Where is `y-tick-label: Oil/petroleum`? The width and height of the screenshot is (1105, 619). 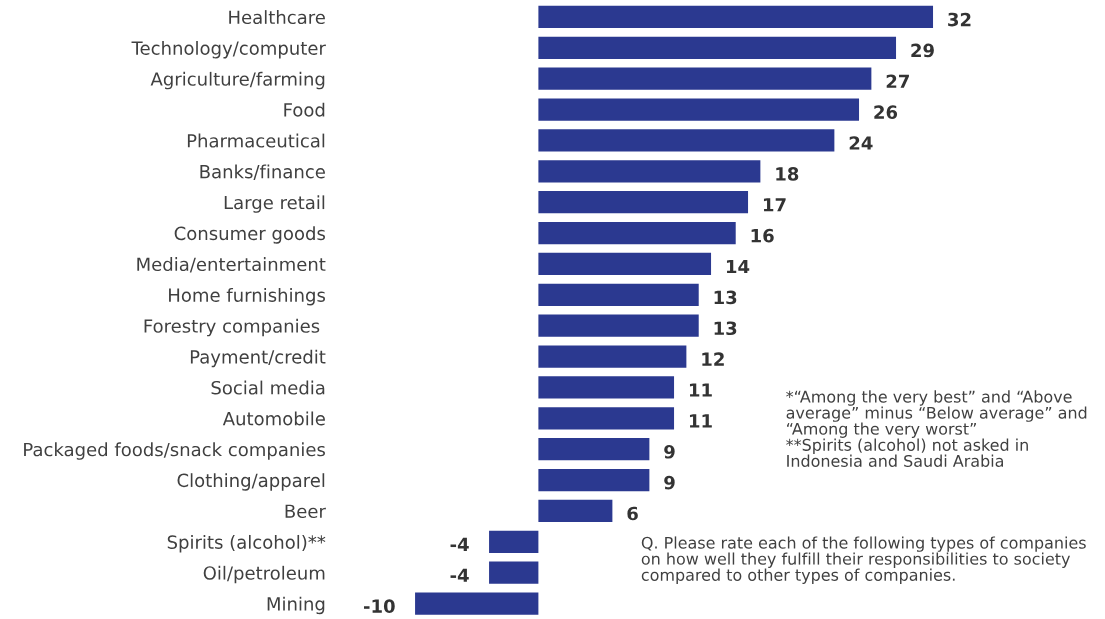 y-tick-label: Oil/petroleum is located at coordinates (264, 574).